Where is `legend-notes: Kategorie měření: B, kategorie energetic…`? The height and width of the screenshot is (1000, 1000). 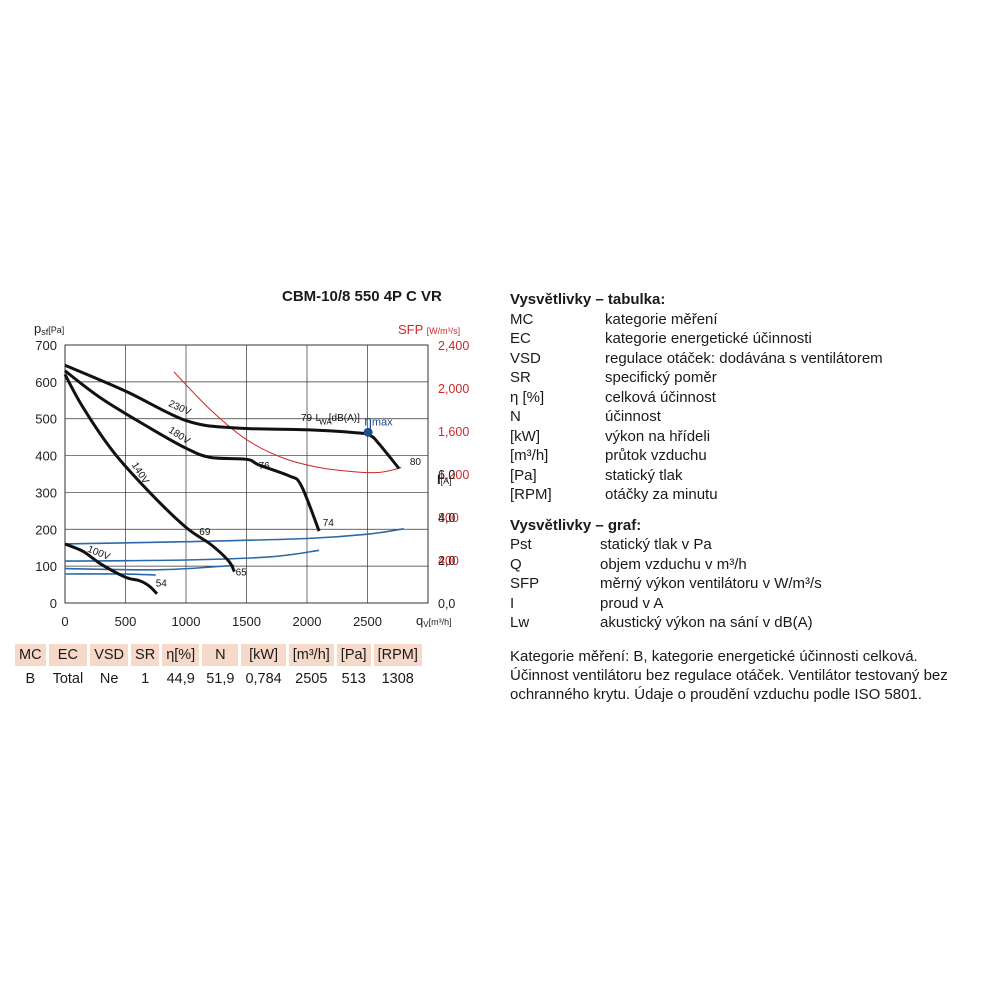
legend-notes: Kategorie měření: B, kategorie energetic… is located at coordinates (745, 675).